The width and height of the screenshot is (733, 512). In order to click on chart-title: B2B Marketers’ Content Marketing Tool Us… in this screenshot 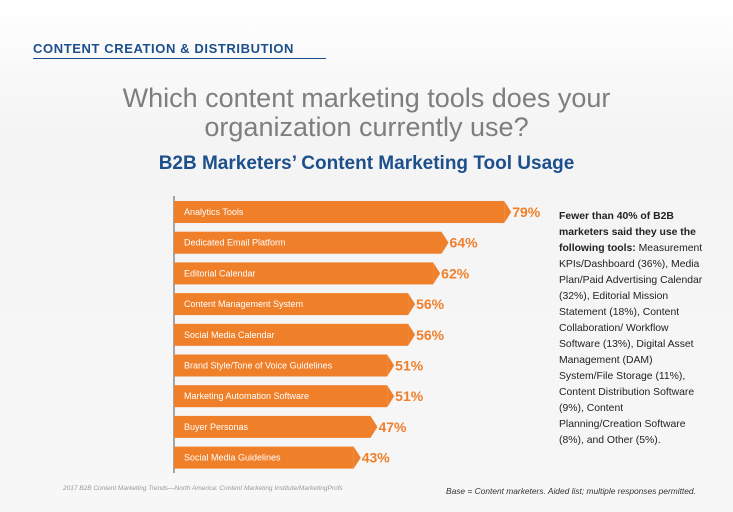, I will do `click(366, 163)`.